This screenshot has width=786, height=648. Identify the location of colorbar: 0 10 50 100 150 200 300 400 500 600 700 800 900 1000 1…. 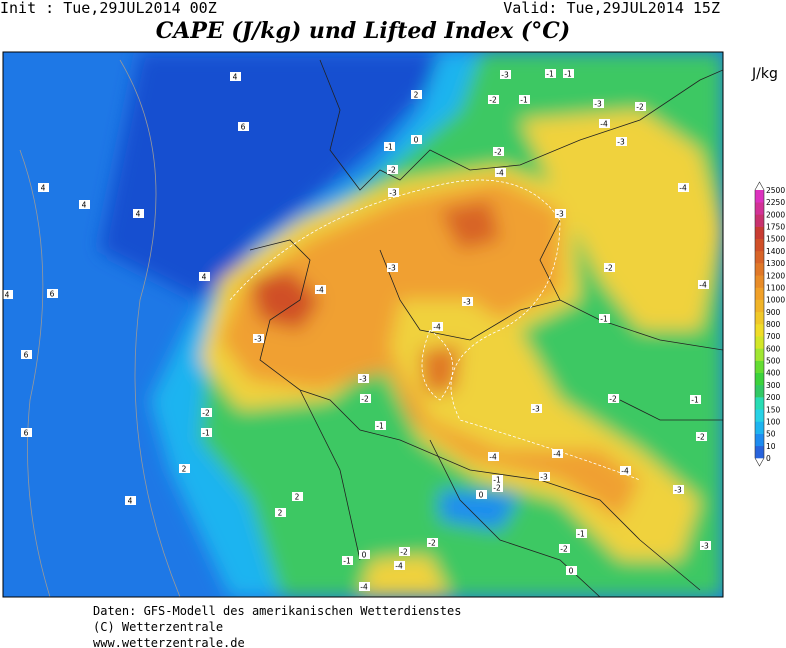
(769, 324).